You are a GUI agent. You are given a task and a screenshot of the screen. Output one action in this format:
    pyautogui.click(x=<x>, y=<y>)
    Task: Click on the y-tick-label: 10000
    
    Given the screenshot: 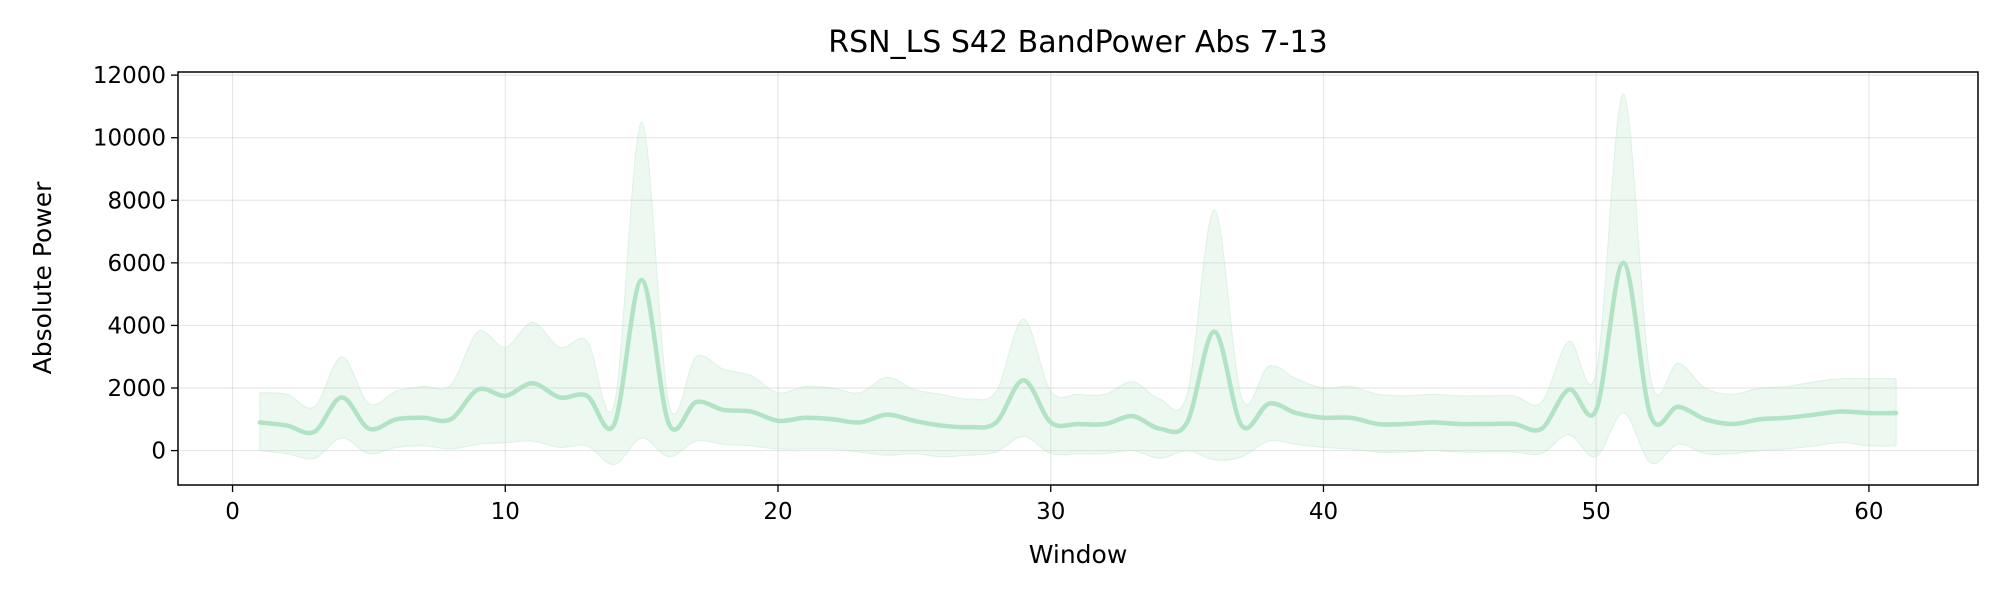 What is the action you would take?
    pyautogui.click(x=129, y=139)
    